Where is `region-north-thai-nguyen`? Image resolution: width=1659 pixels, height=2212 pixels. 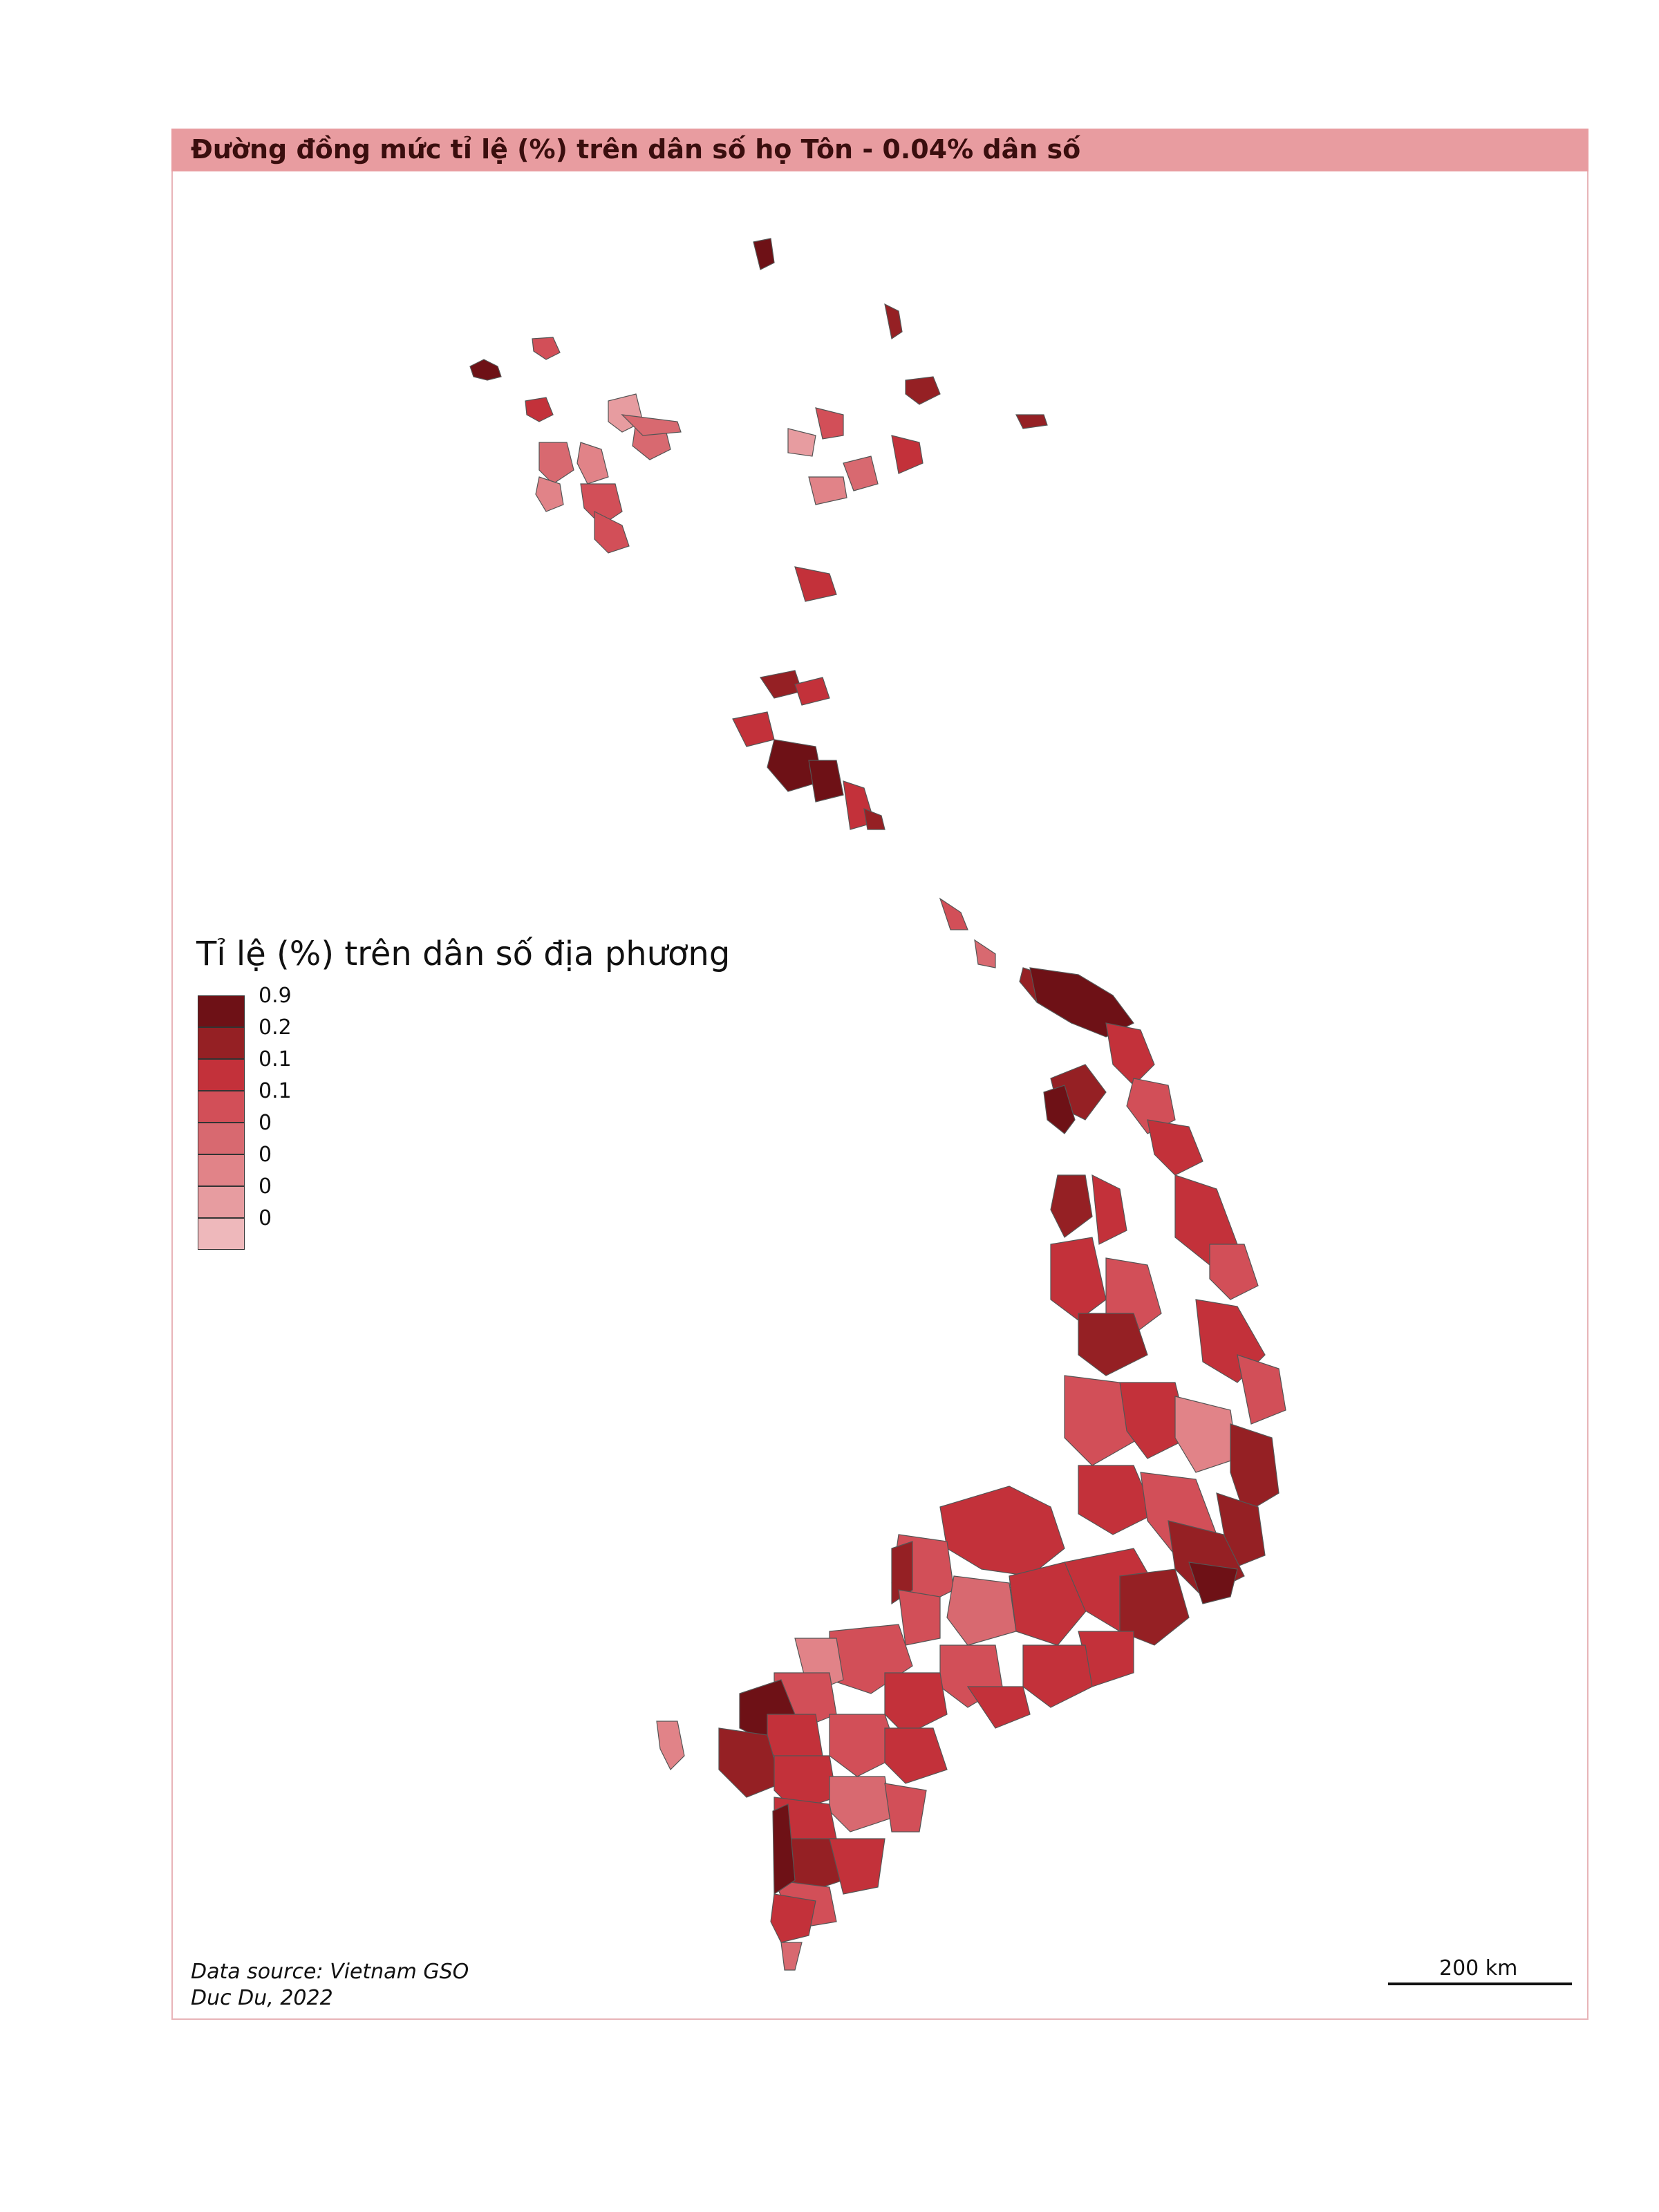 region-north-thai-nguyen is located at coordinates (829, 424).